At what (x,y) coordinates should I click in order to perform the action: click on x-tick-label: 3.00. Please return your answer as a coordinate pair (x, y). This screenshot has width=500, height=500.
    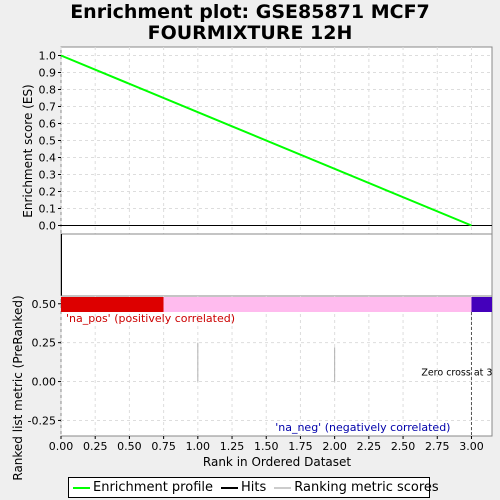
    Looking at the image, I should click on (471, 446).